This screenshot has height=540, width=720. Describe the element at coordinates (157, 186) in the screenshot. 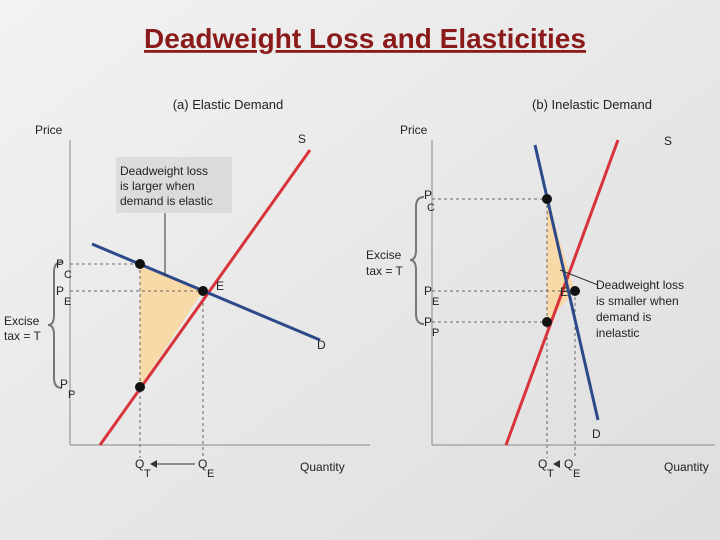

I see `text-line: is larger when` at that location.